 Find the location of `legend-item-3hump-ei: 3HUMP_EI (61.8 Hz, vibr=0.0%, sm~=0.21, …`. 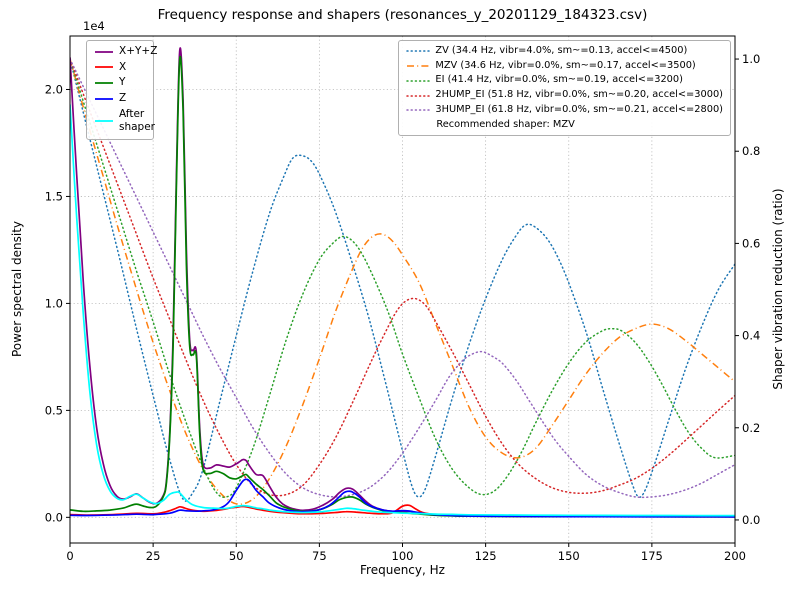

legend-item-3hump-ei: 3HUMP_EI (61.8 Hz, vibr=0.0%, sm~=0.21, … is located at coordinates (564, 110).